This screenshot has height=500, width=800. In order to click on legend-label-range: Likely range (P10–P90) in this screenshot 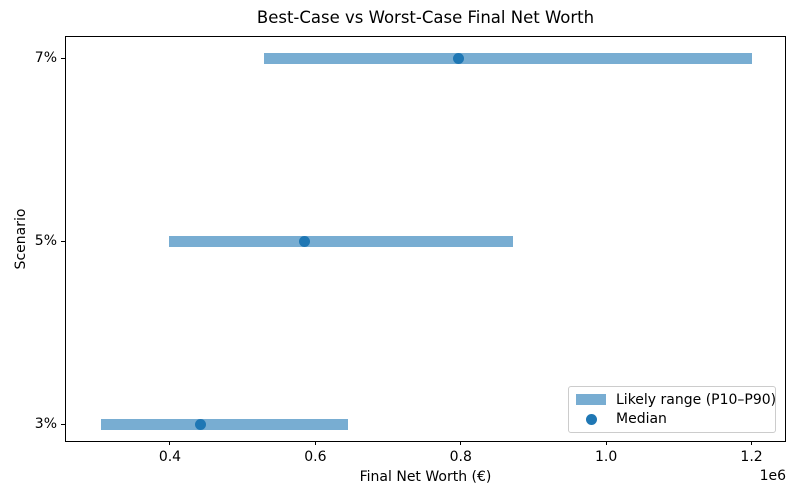, I will do `click(696, 399)`.